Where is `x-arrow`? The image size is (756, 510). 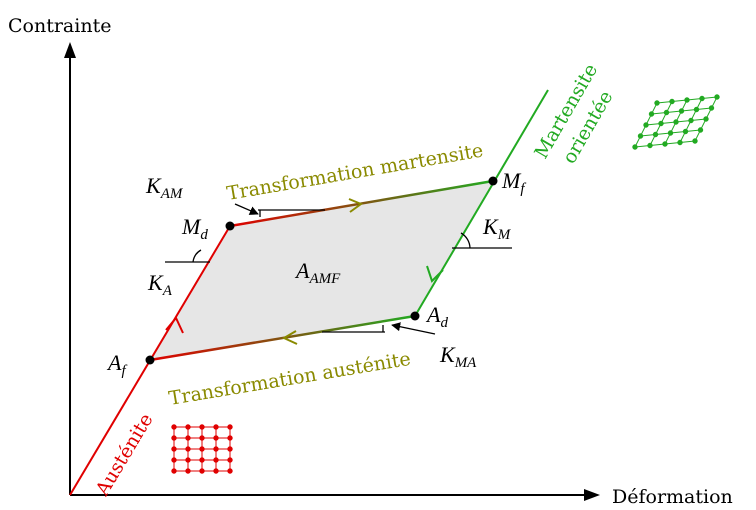 x-arrow is located at coordinates (592, 495).